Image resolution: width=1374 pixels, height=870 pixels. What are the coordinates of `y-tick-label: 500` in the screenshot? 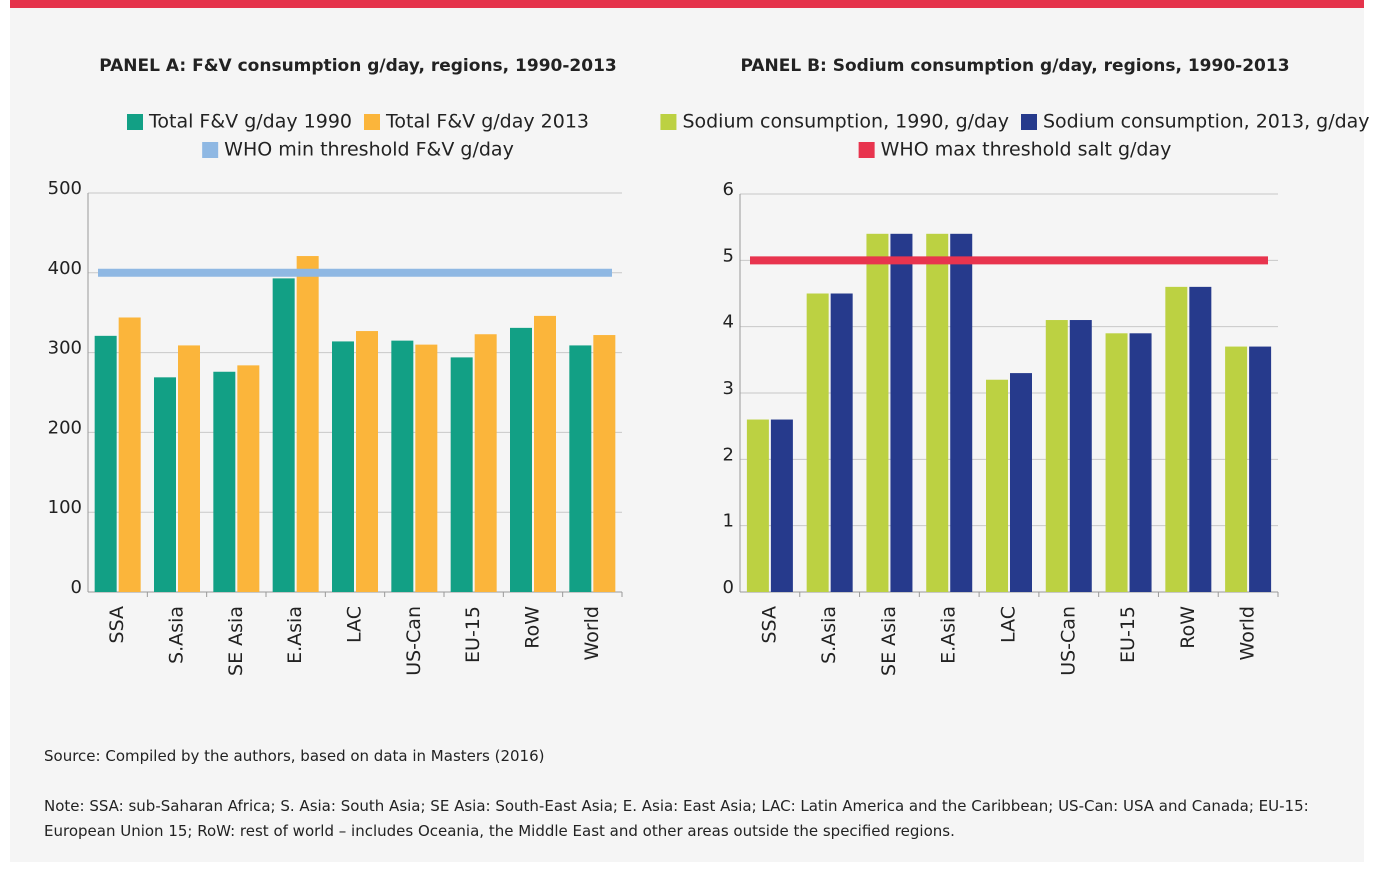 It's located at (65, 188).